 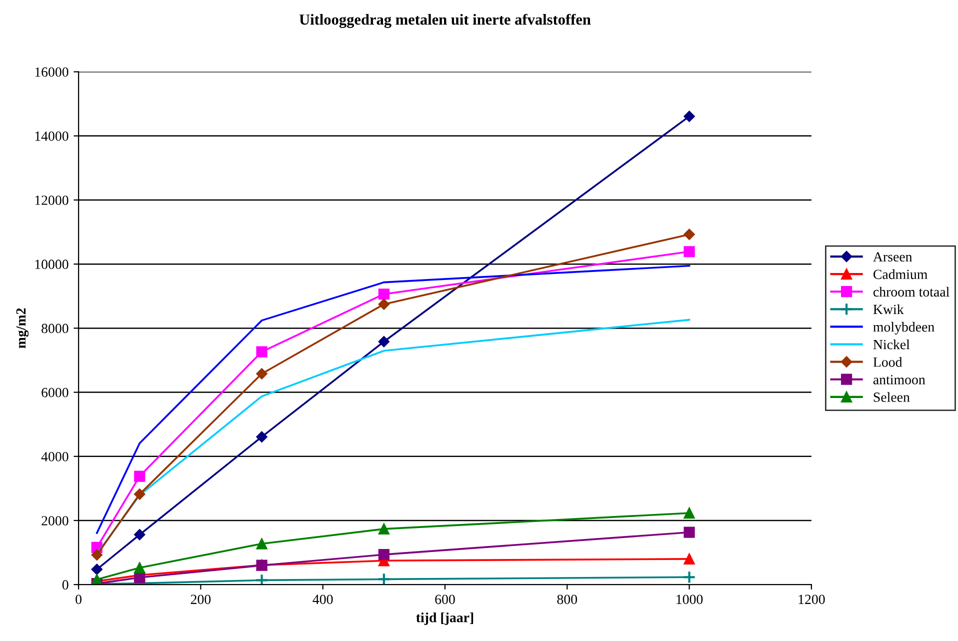 What do you see at coordinates (888, 309) in the screenshot?
I see `legend-label: Kwik` at bounding box center [888, 309].